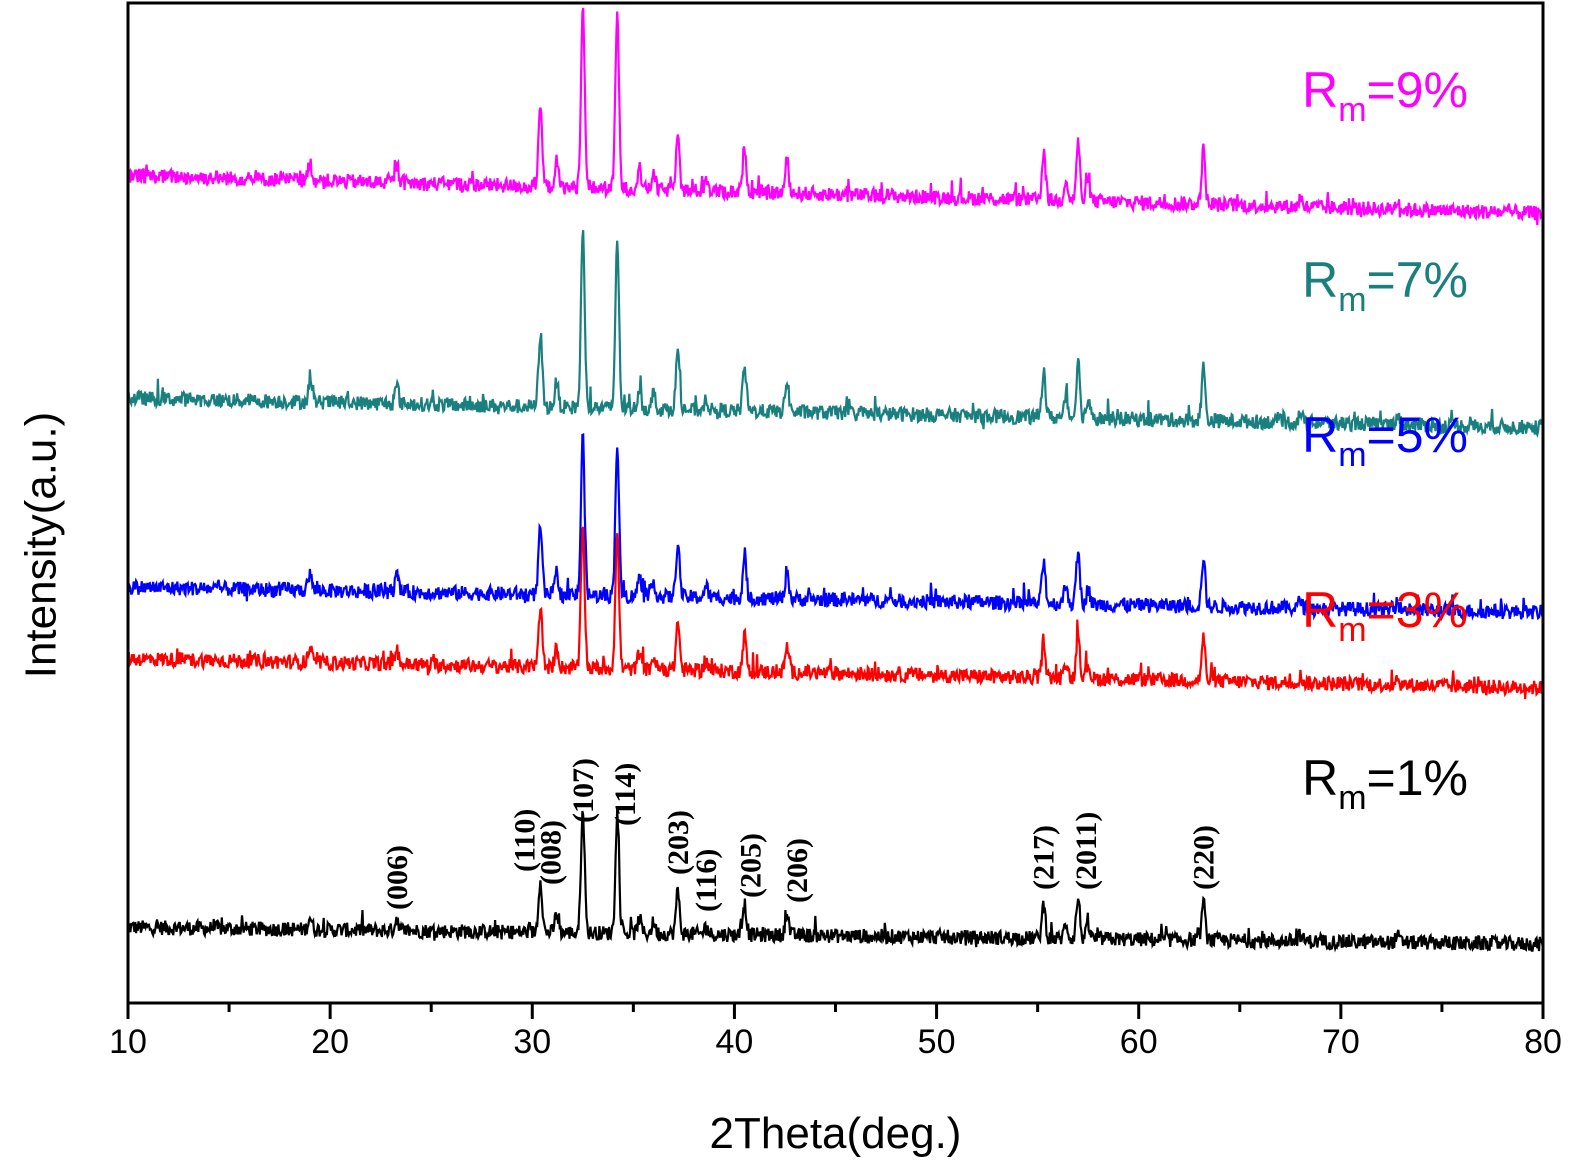 This screenshot has height=1161, width=1575. Describe the element at coordinates (583, 790) in the screenshot. I see `hkl-label-4: (107)` at that location.